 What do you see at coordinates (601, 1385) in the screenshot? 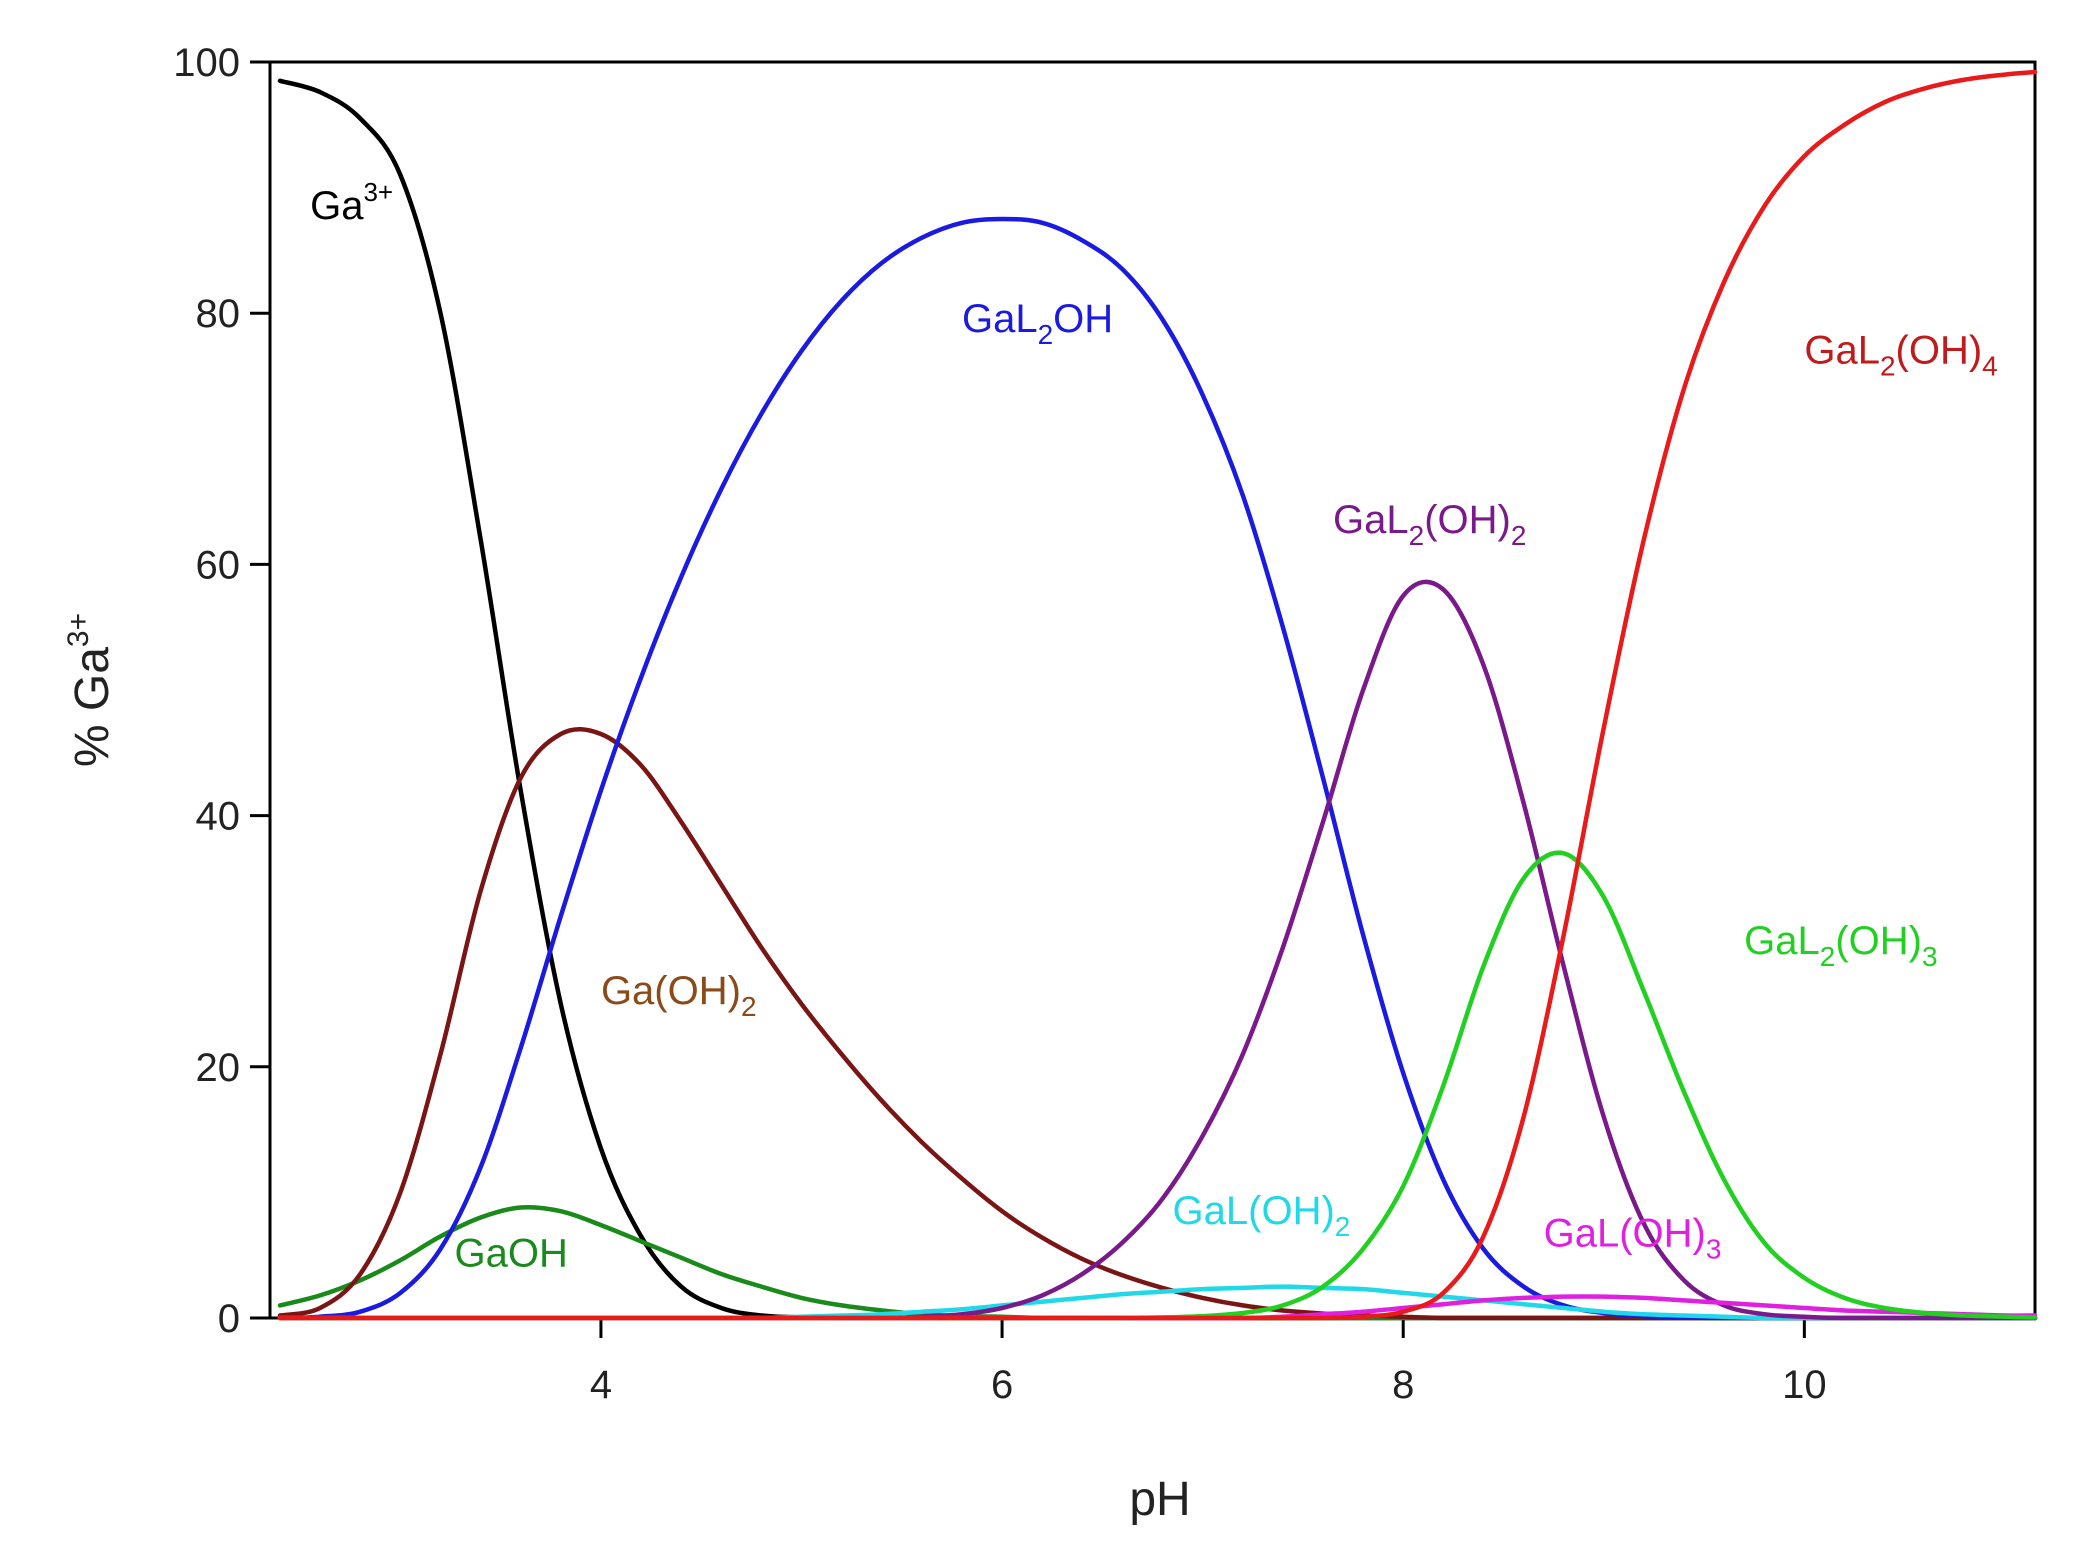
I see `x-tick-label: 4` at bounding box center [601, 1385].